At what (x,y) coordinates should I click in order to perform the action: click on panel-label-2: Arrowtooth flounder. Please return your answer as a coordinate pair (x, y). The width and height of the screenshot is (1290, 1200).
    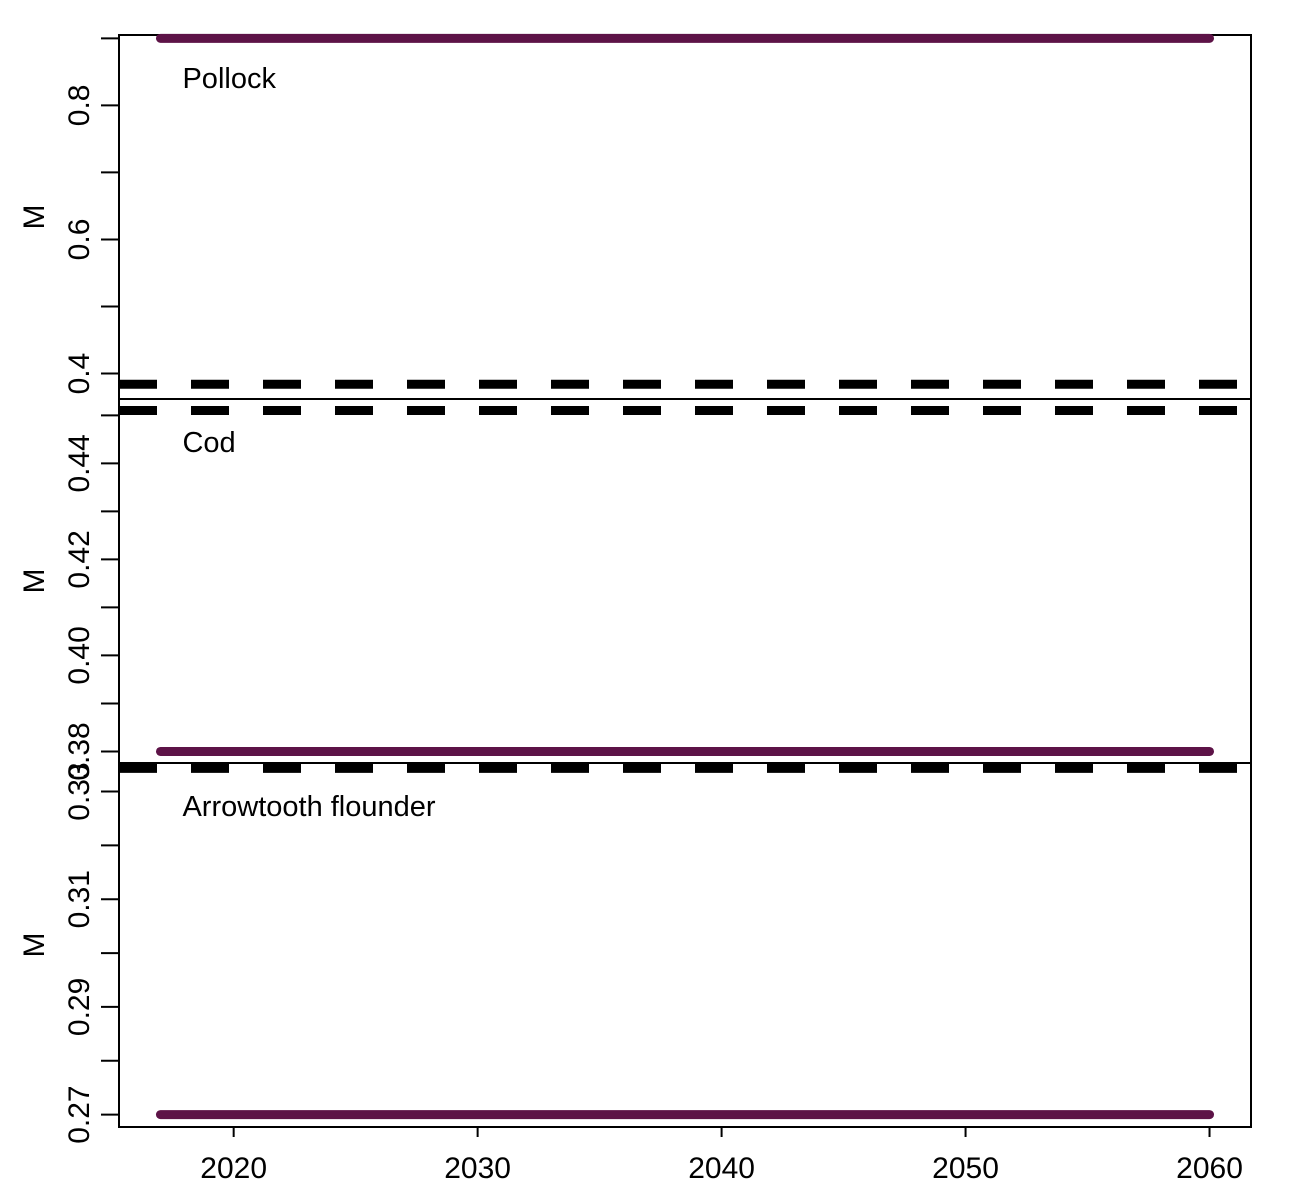
    Looking at the image, I should click on (308, 807).